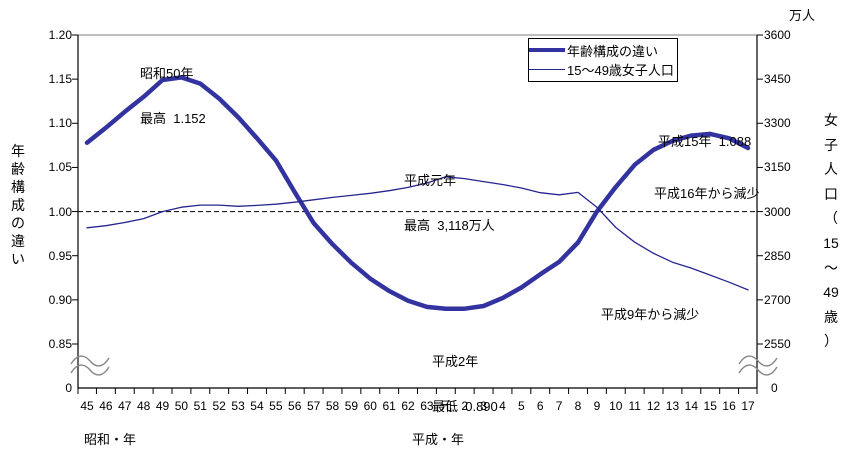 The image size is (842, 465). I want to click on right-axis-tick-label: 2700, so click(777, 299).